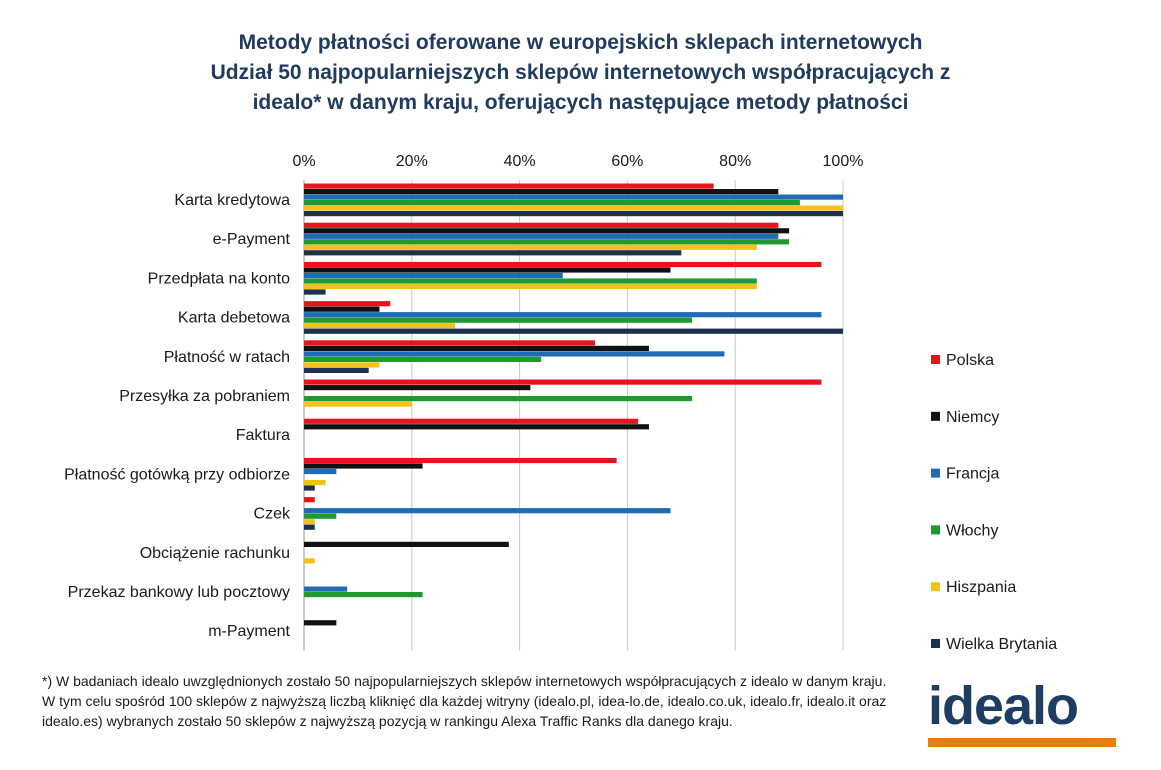  Describe the element at coordinates (1001, 644) in the screenshot. I see `legend-label: Wielka Brytania` at that location.